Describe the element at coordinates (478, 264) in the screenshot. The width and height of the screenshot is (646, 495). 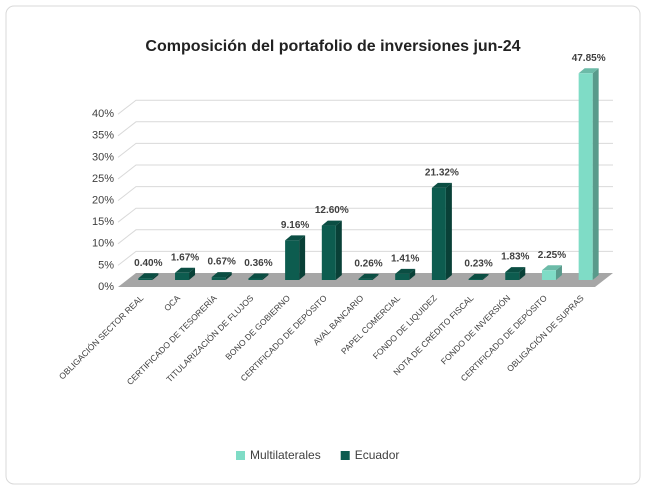
I see `data-label: 0.23%` at that location.